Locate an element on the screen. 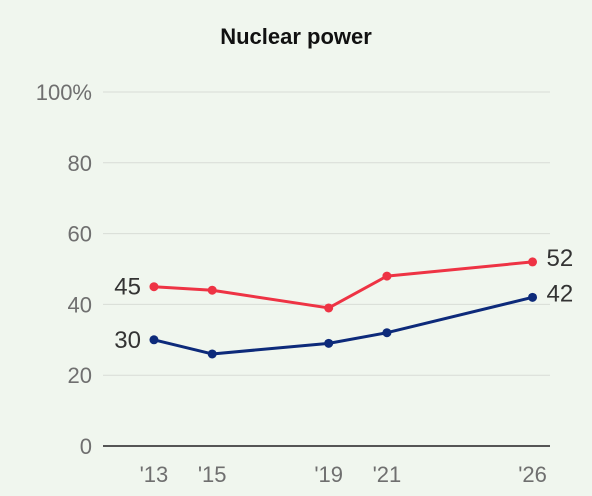  y-tick-label: 100% is located at coordinates (64, 92).